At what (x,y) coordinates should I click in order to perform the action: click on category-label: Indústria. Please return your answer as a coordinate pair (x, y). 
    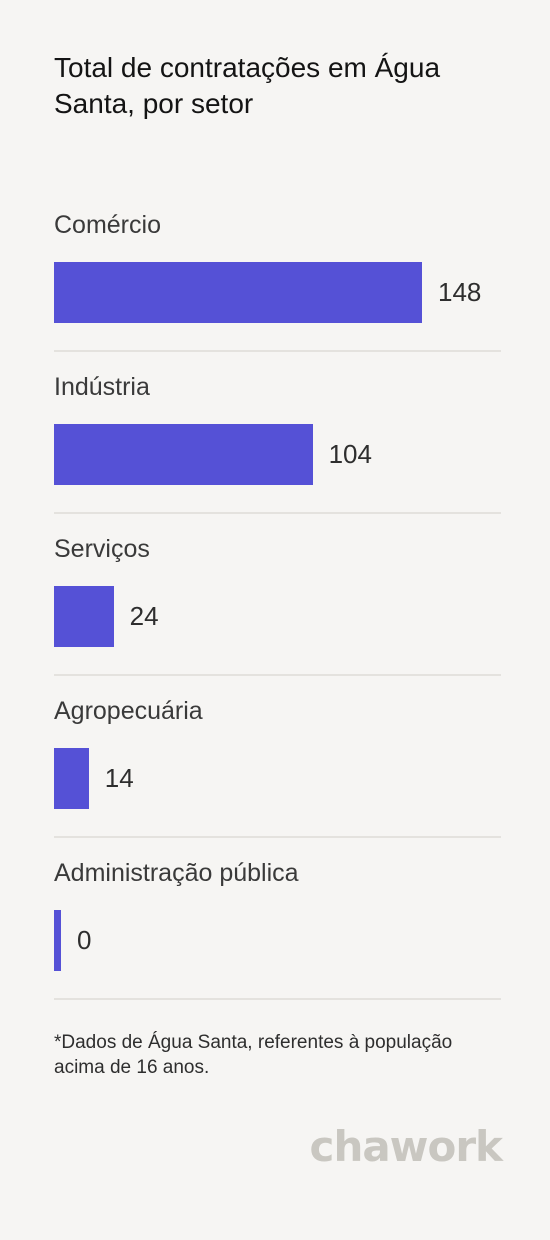
    Looking at the image, I should click on (102, 387).